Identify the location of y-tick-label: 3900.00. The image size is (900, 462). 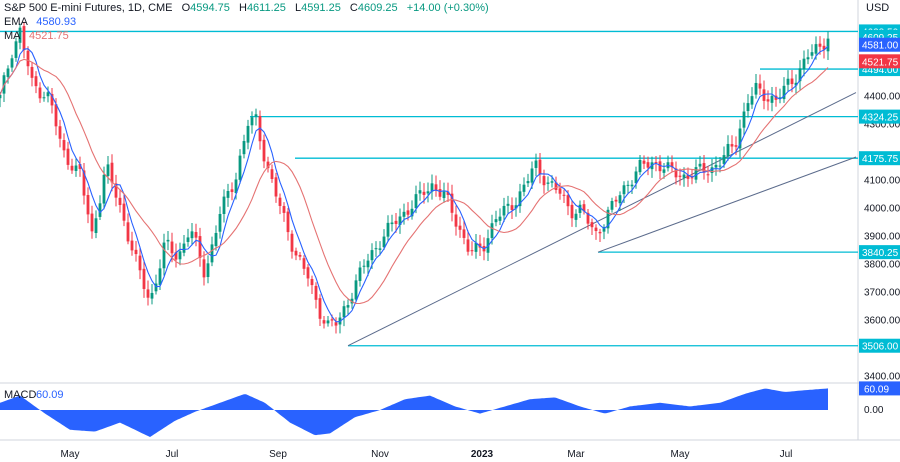
(882, 236).